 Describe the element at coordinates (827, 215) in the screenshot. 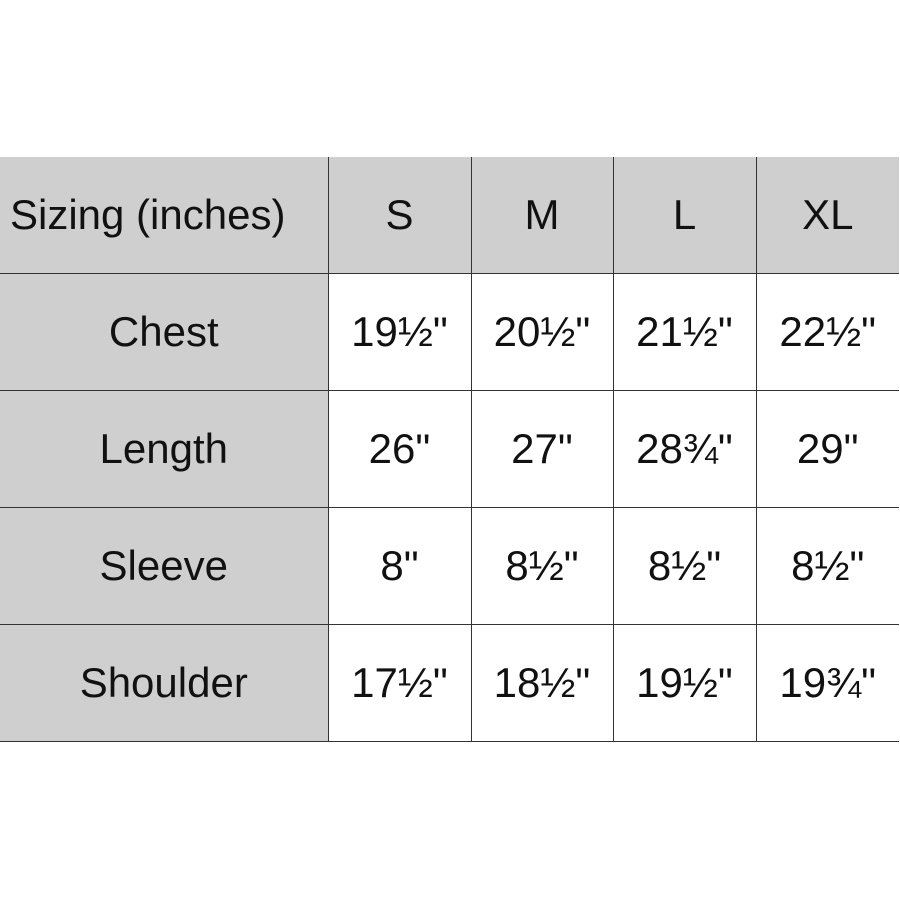

I see `header-size-xl: XL` at that location.